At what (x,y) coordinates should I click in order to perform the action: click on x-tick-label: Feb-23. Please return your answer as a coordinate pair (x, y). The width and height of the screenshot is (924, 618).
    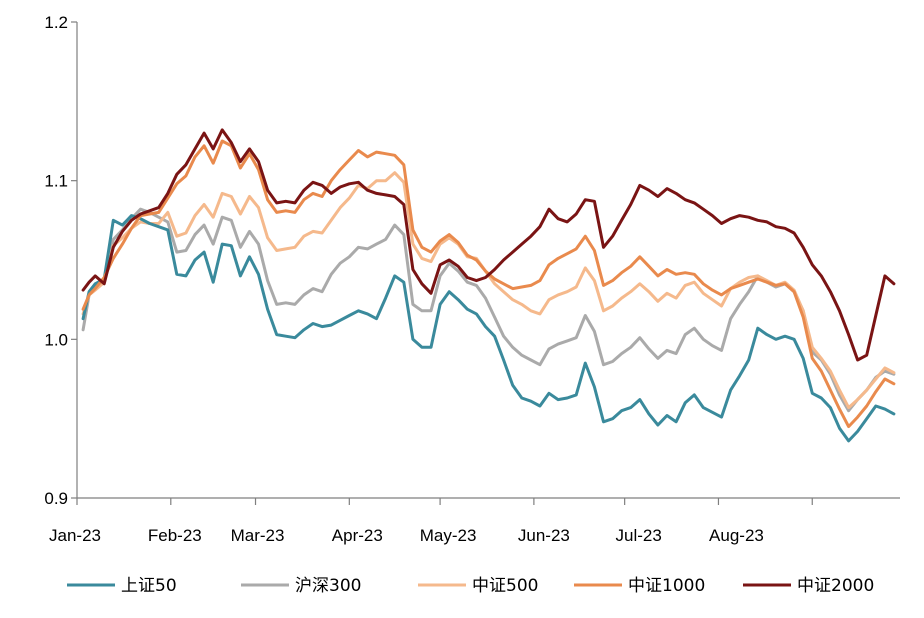
    Looking at the image, I should click on (175, 535).